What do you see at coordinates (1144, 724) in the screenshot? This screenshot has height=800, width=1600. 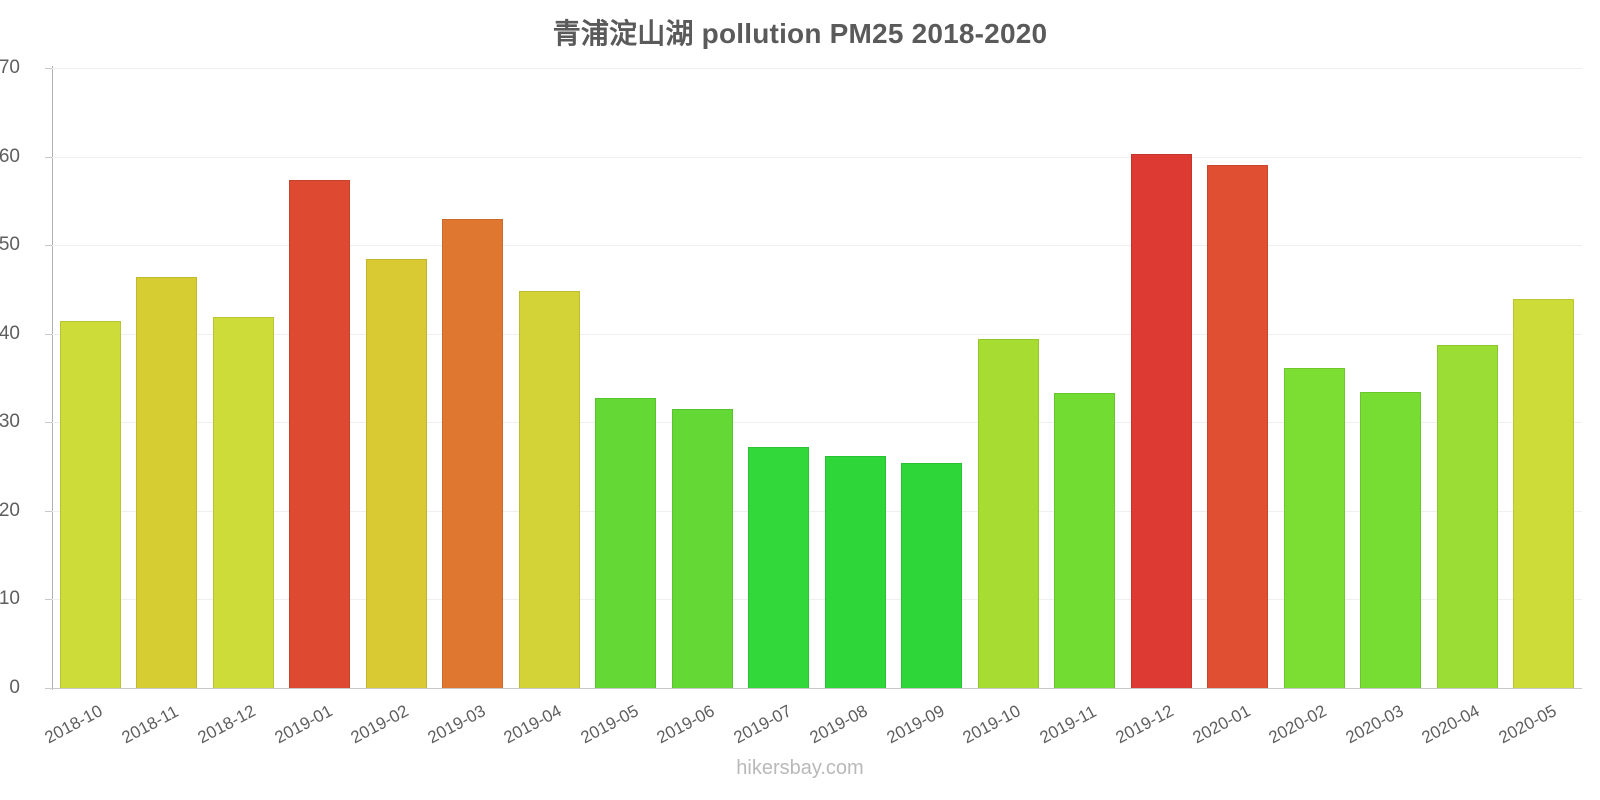 I see `x-tick-label: 2019-12` at bounding box center [1144, 724].